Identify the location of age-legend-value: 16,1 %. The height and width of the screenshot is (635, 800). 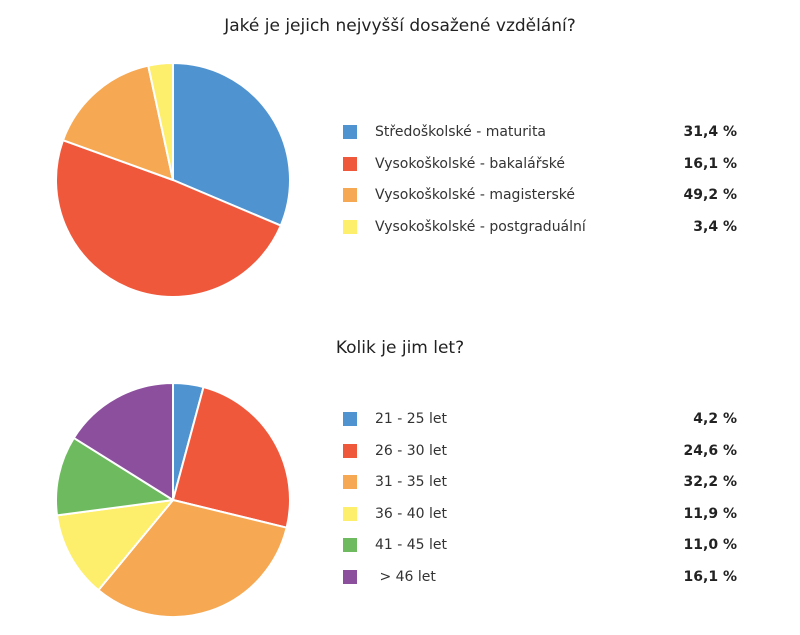
(710, 576).